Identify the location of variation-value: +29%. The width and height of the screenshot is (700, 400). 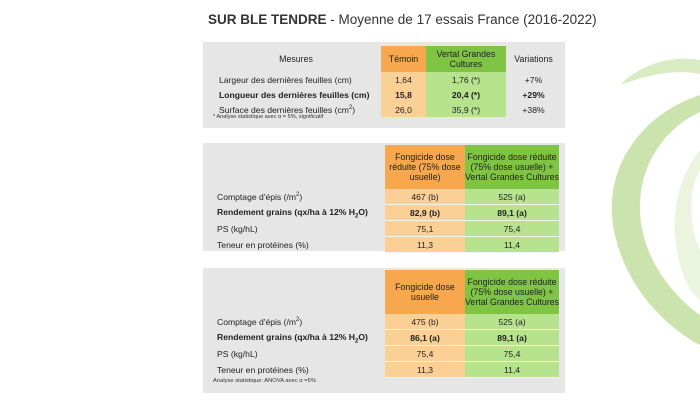
(533, 94).